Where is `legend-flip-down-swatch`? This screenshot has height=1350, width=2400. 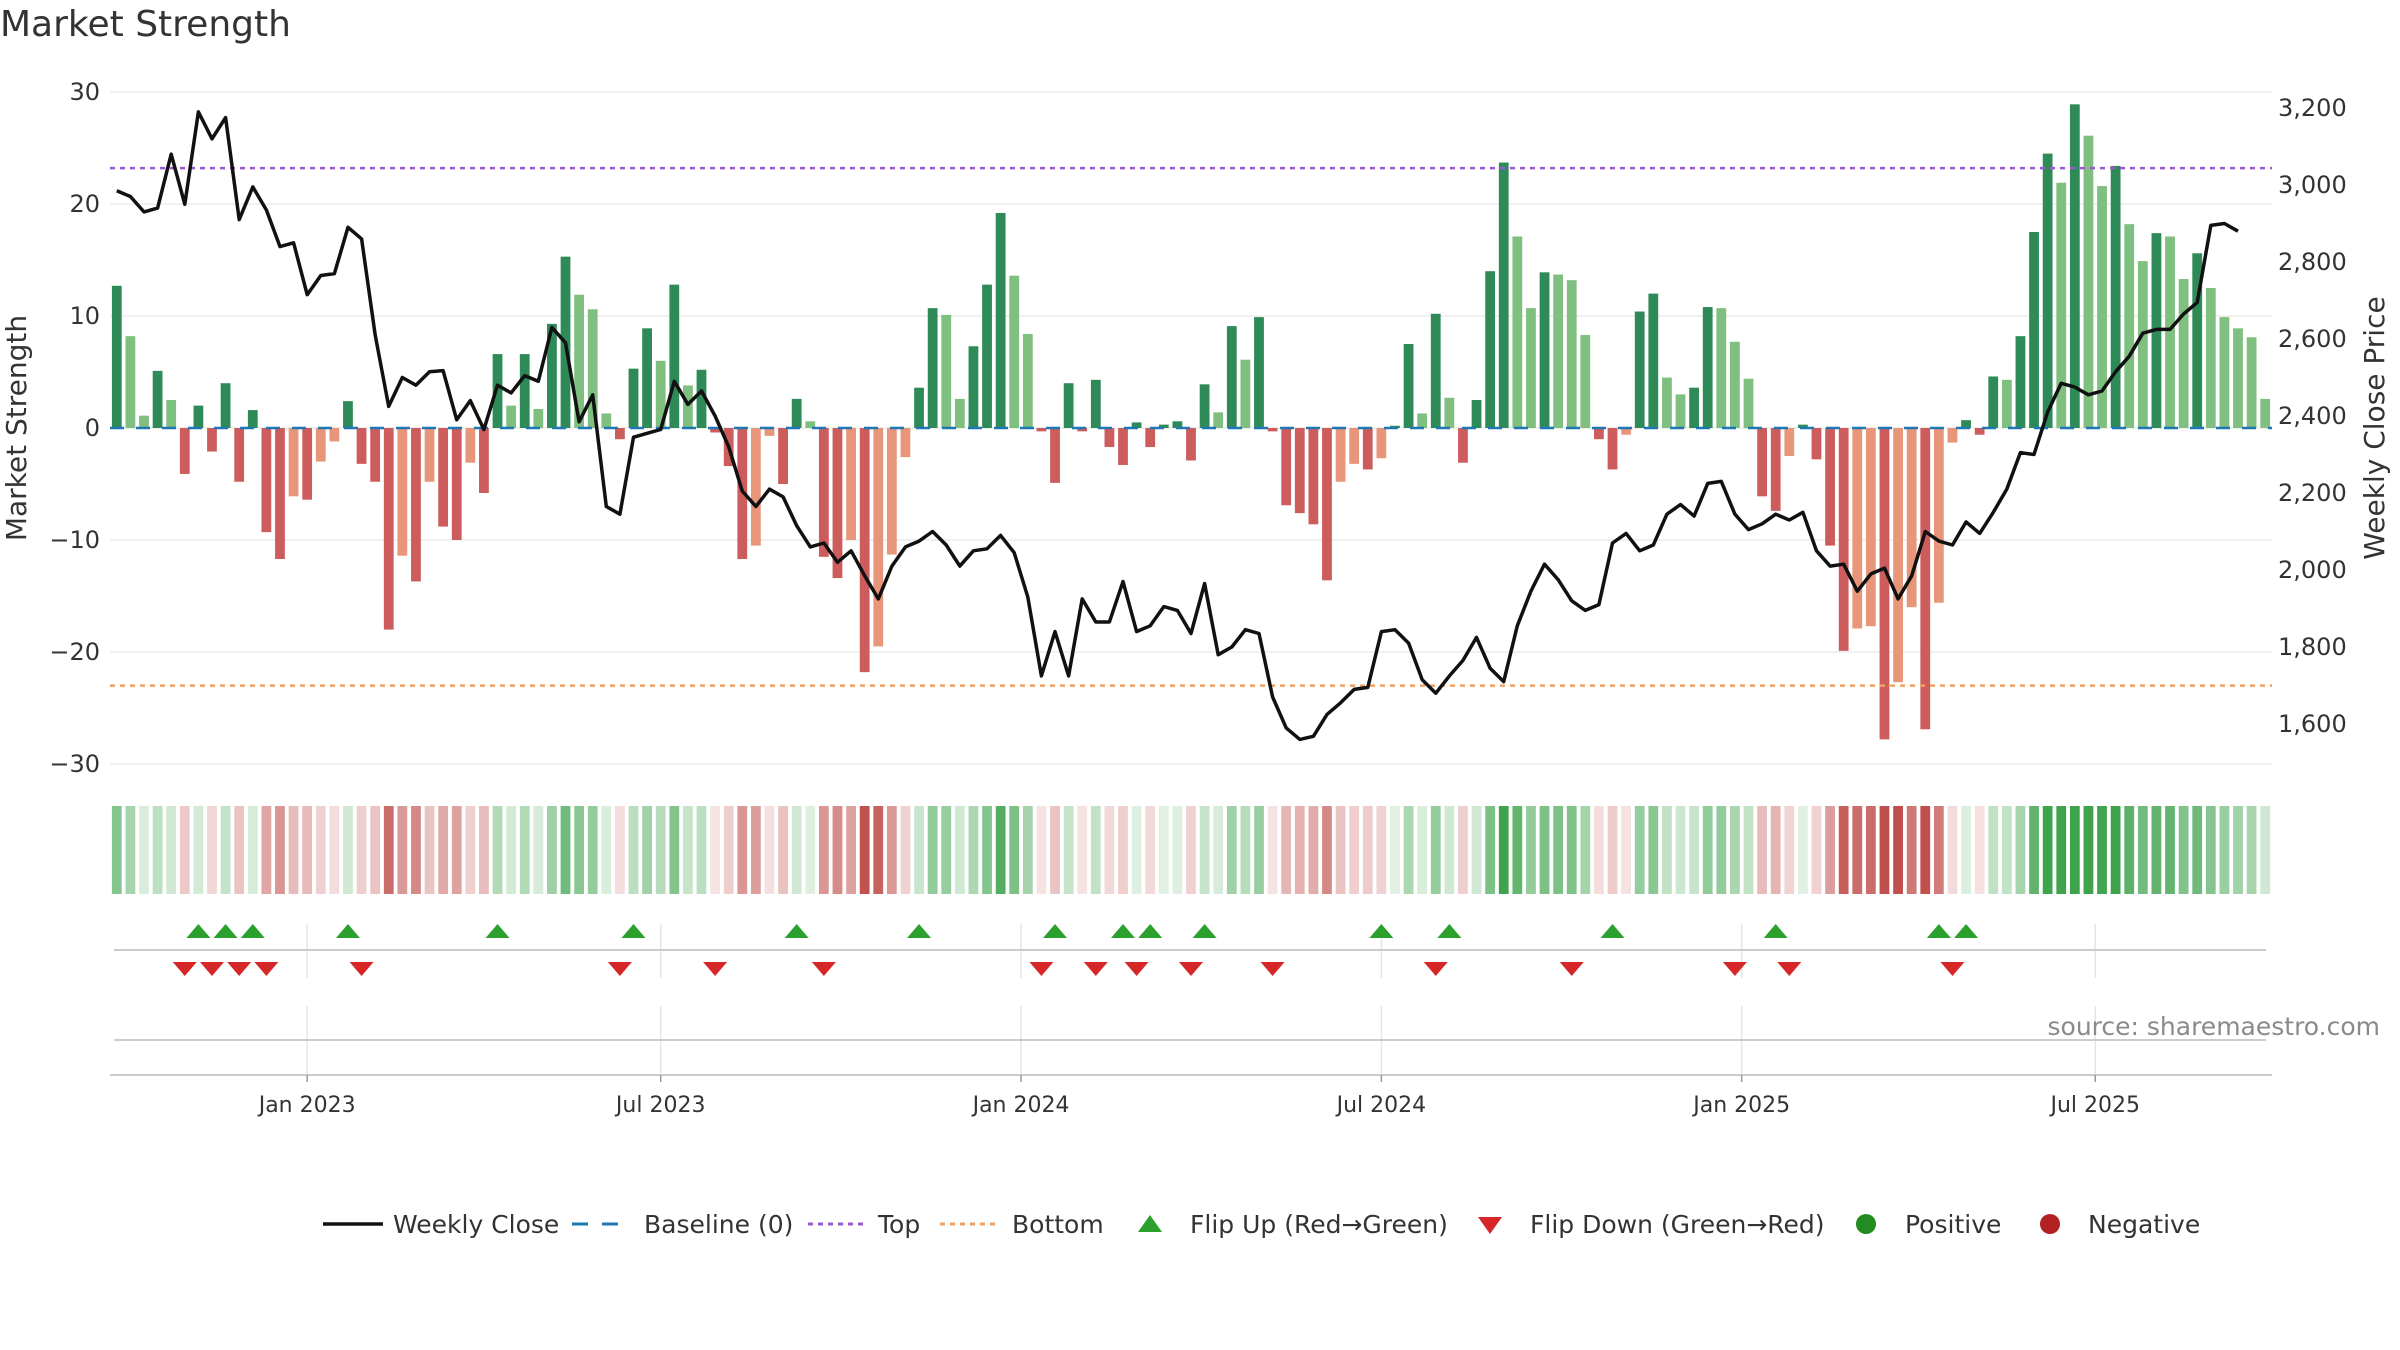
legend-flip-down-swatch is located at coordinates (1490, 1225).